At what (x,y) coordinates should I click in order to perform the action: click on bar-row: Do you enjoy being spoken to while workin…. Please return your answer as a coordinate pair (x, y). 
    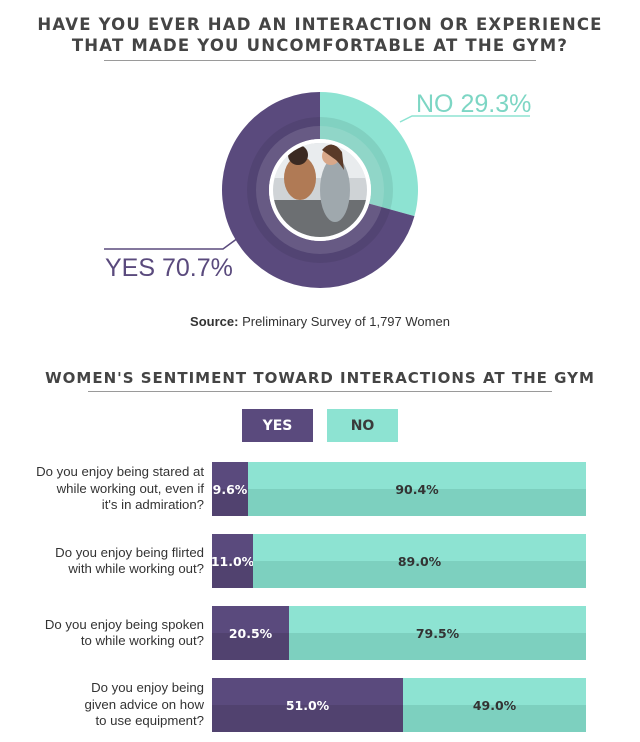
    Looking at the image, I should click on (320, 633).